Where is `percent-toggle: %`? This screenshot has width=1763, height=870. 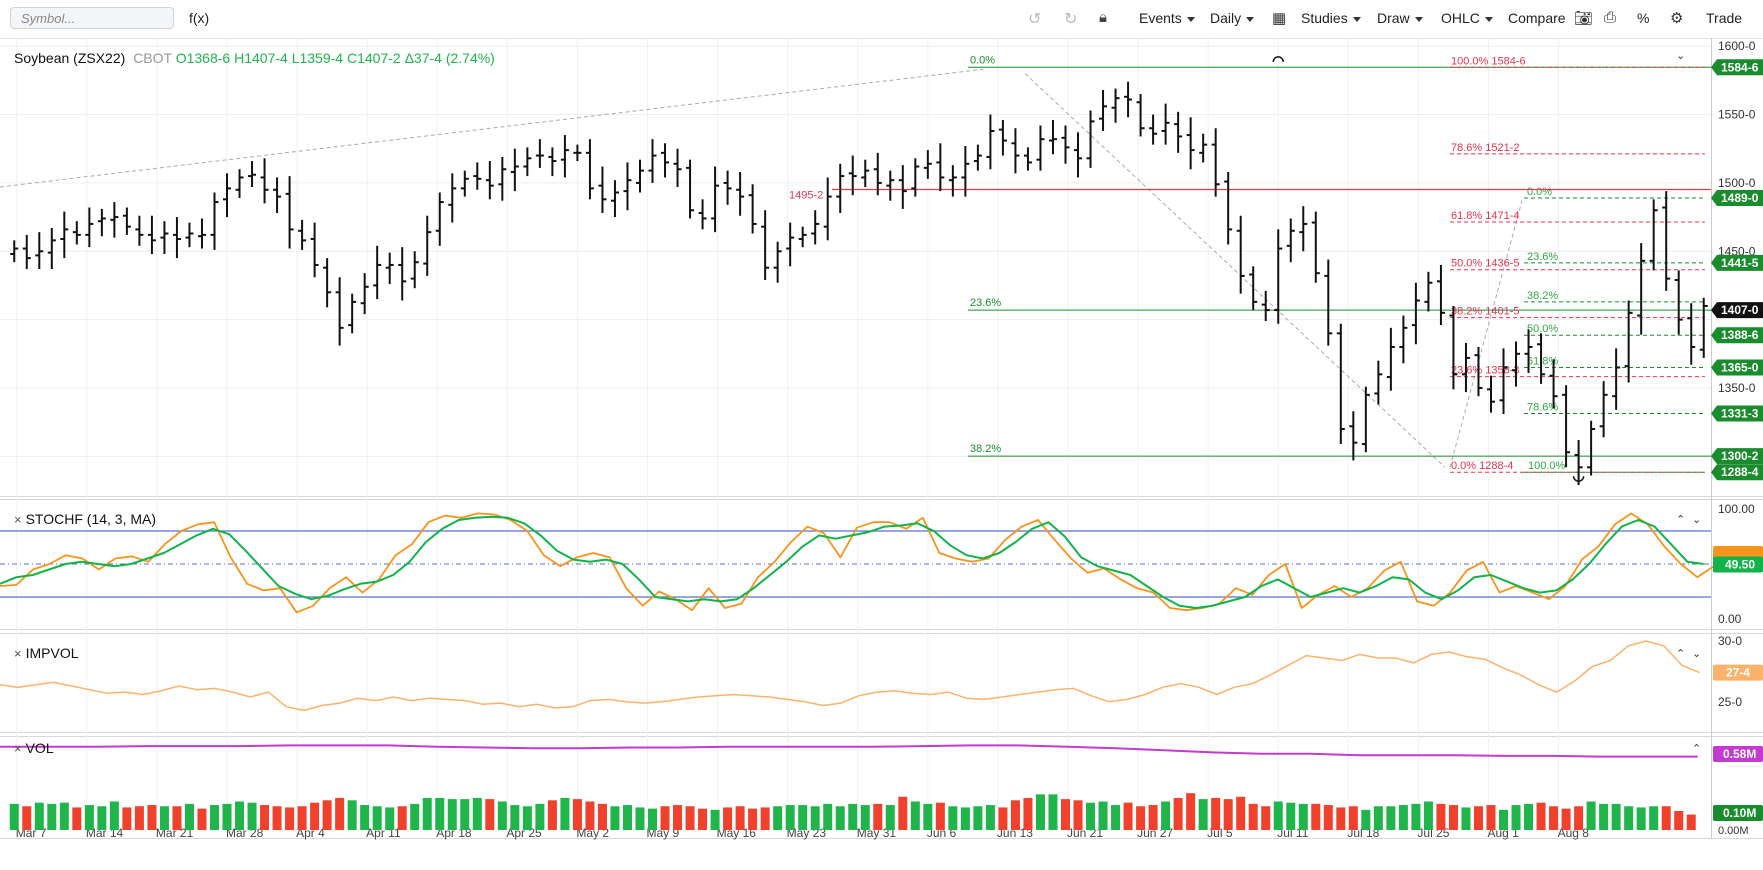 percent-toggle: % is located at coordinates (1643, 18).